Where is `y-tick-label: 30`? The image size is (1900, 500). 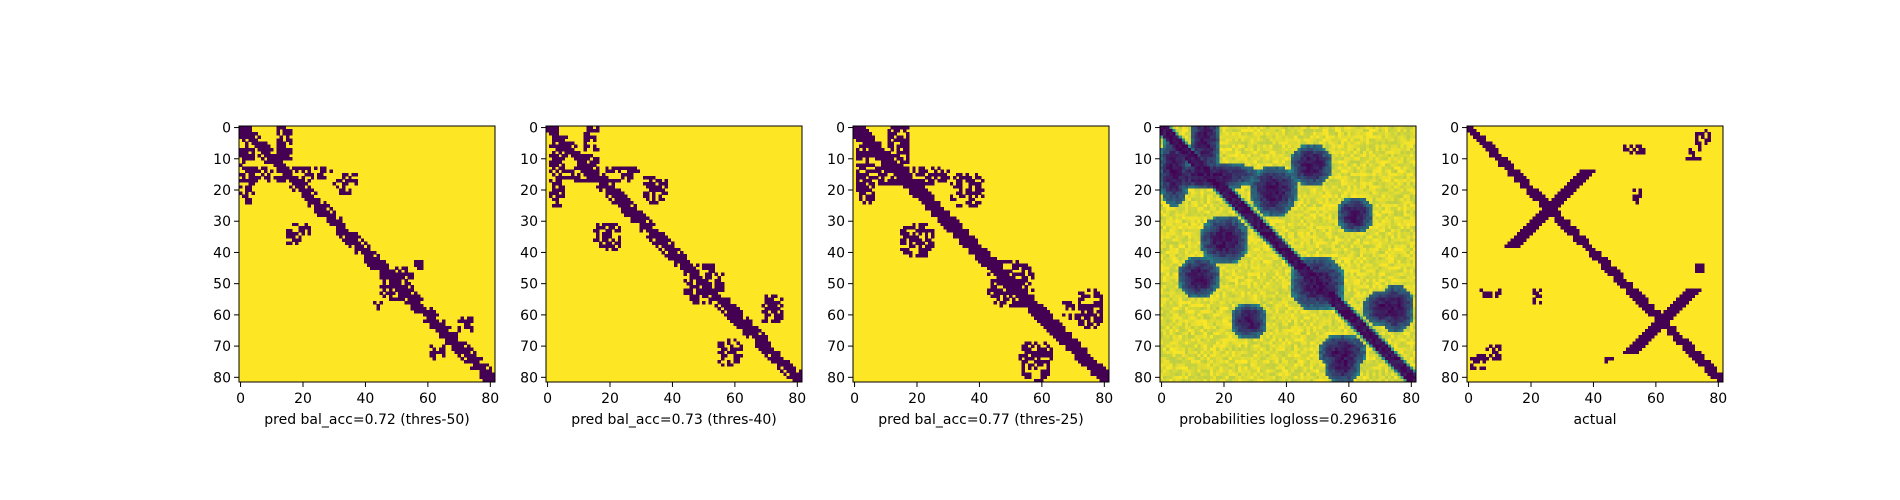
y-tick-label: 30 is located at coordinates (222, 222).